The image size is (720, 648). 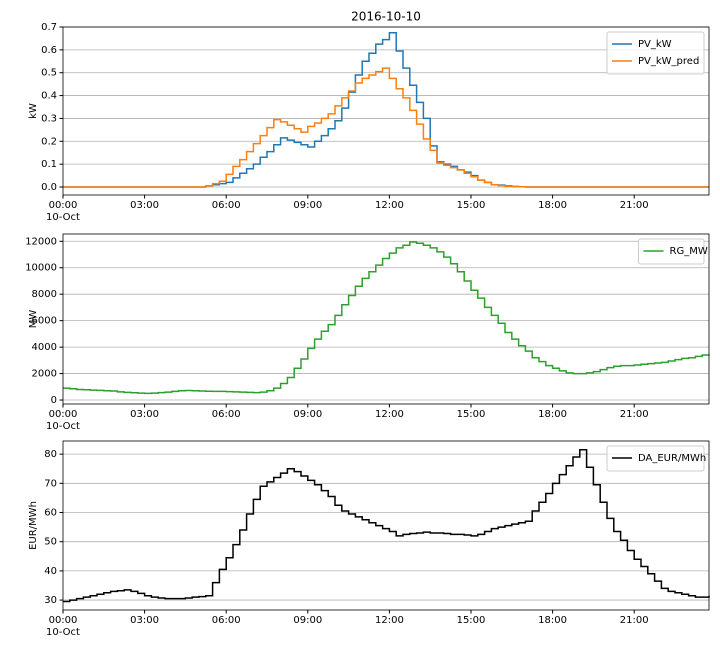 I want to click on y-tick-label: 0.6, so click(x=49, y=50).